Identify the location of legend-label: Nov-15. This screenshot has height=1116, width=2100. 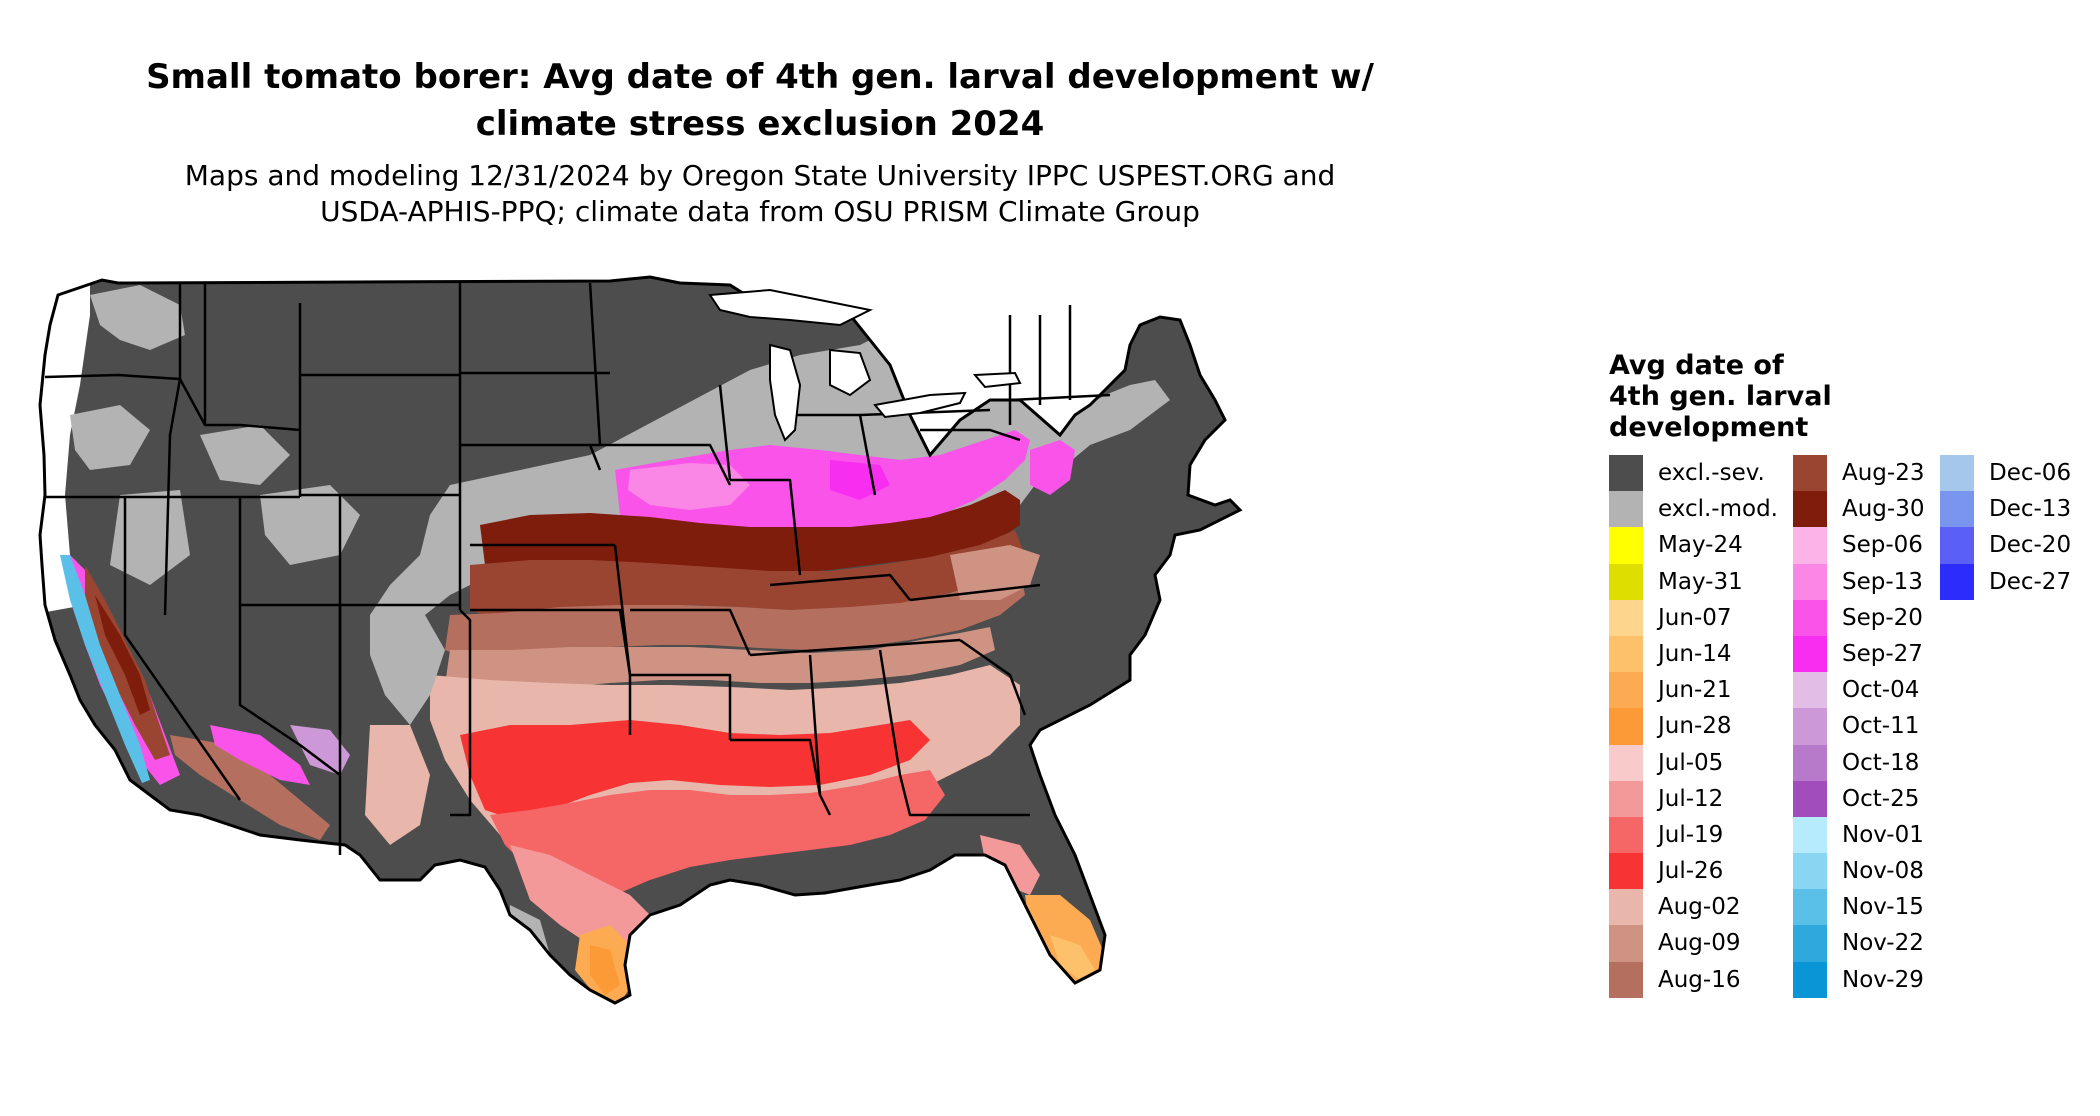
(1883, 907).